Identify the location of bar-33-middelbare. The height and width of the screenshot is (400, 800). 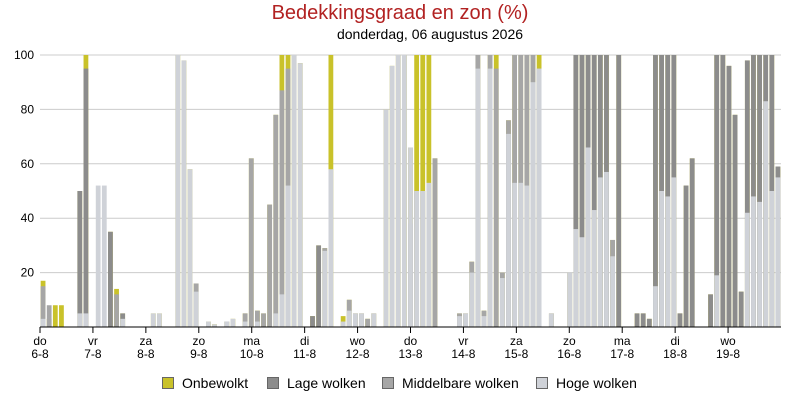
(245, 320).